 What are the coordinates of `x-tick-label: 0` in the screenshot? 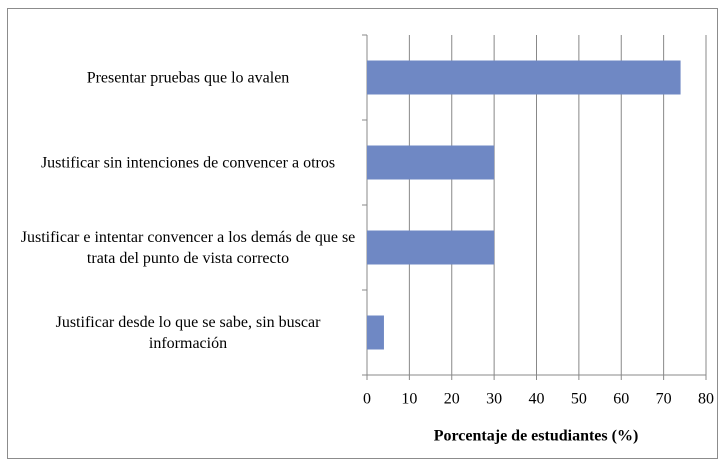 It's located at (367, 399).